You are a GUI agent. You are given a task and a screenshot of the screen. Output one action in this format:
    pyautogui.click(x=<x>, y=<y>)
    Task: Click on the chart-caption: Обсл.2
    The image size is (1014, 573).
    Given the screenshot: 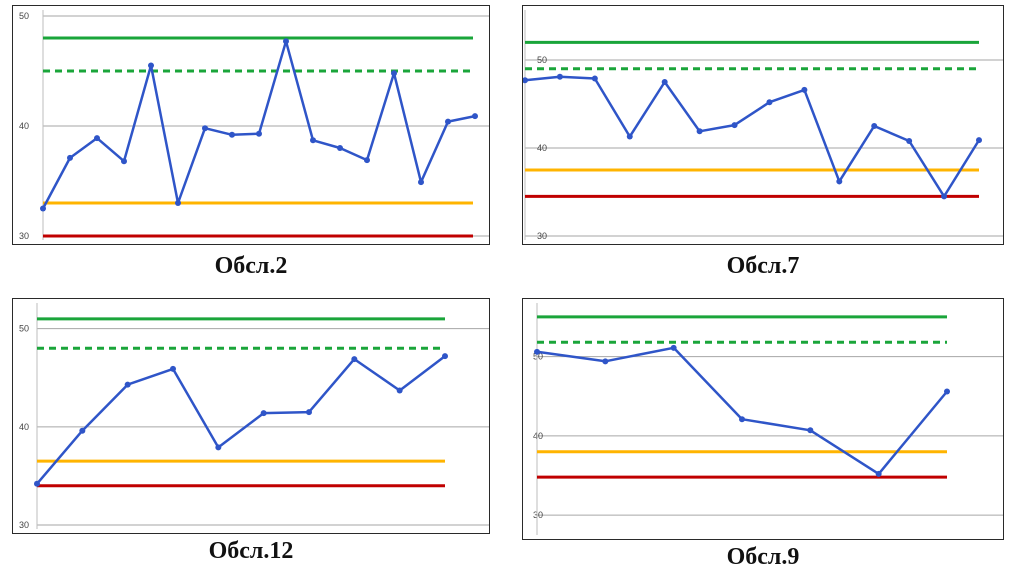 What is the action you would take?
    pyautogui.click(x=251, y=266)
    